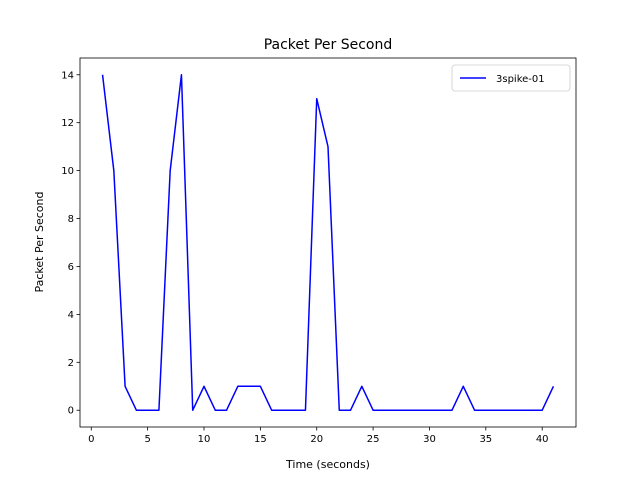 Image resolution: width=640 pixels, height=480 pixels. I want to click on legend-label: 3spike-01, so click(520, 79).